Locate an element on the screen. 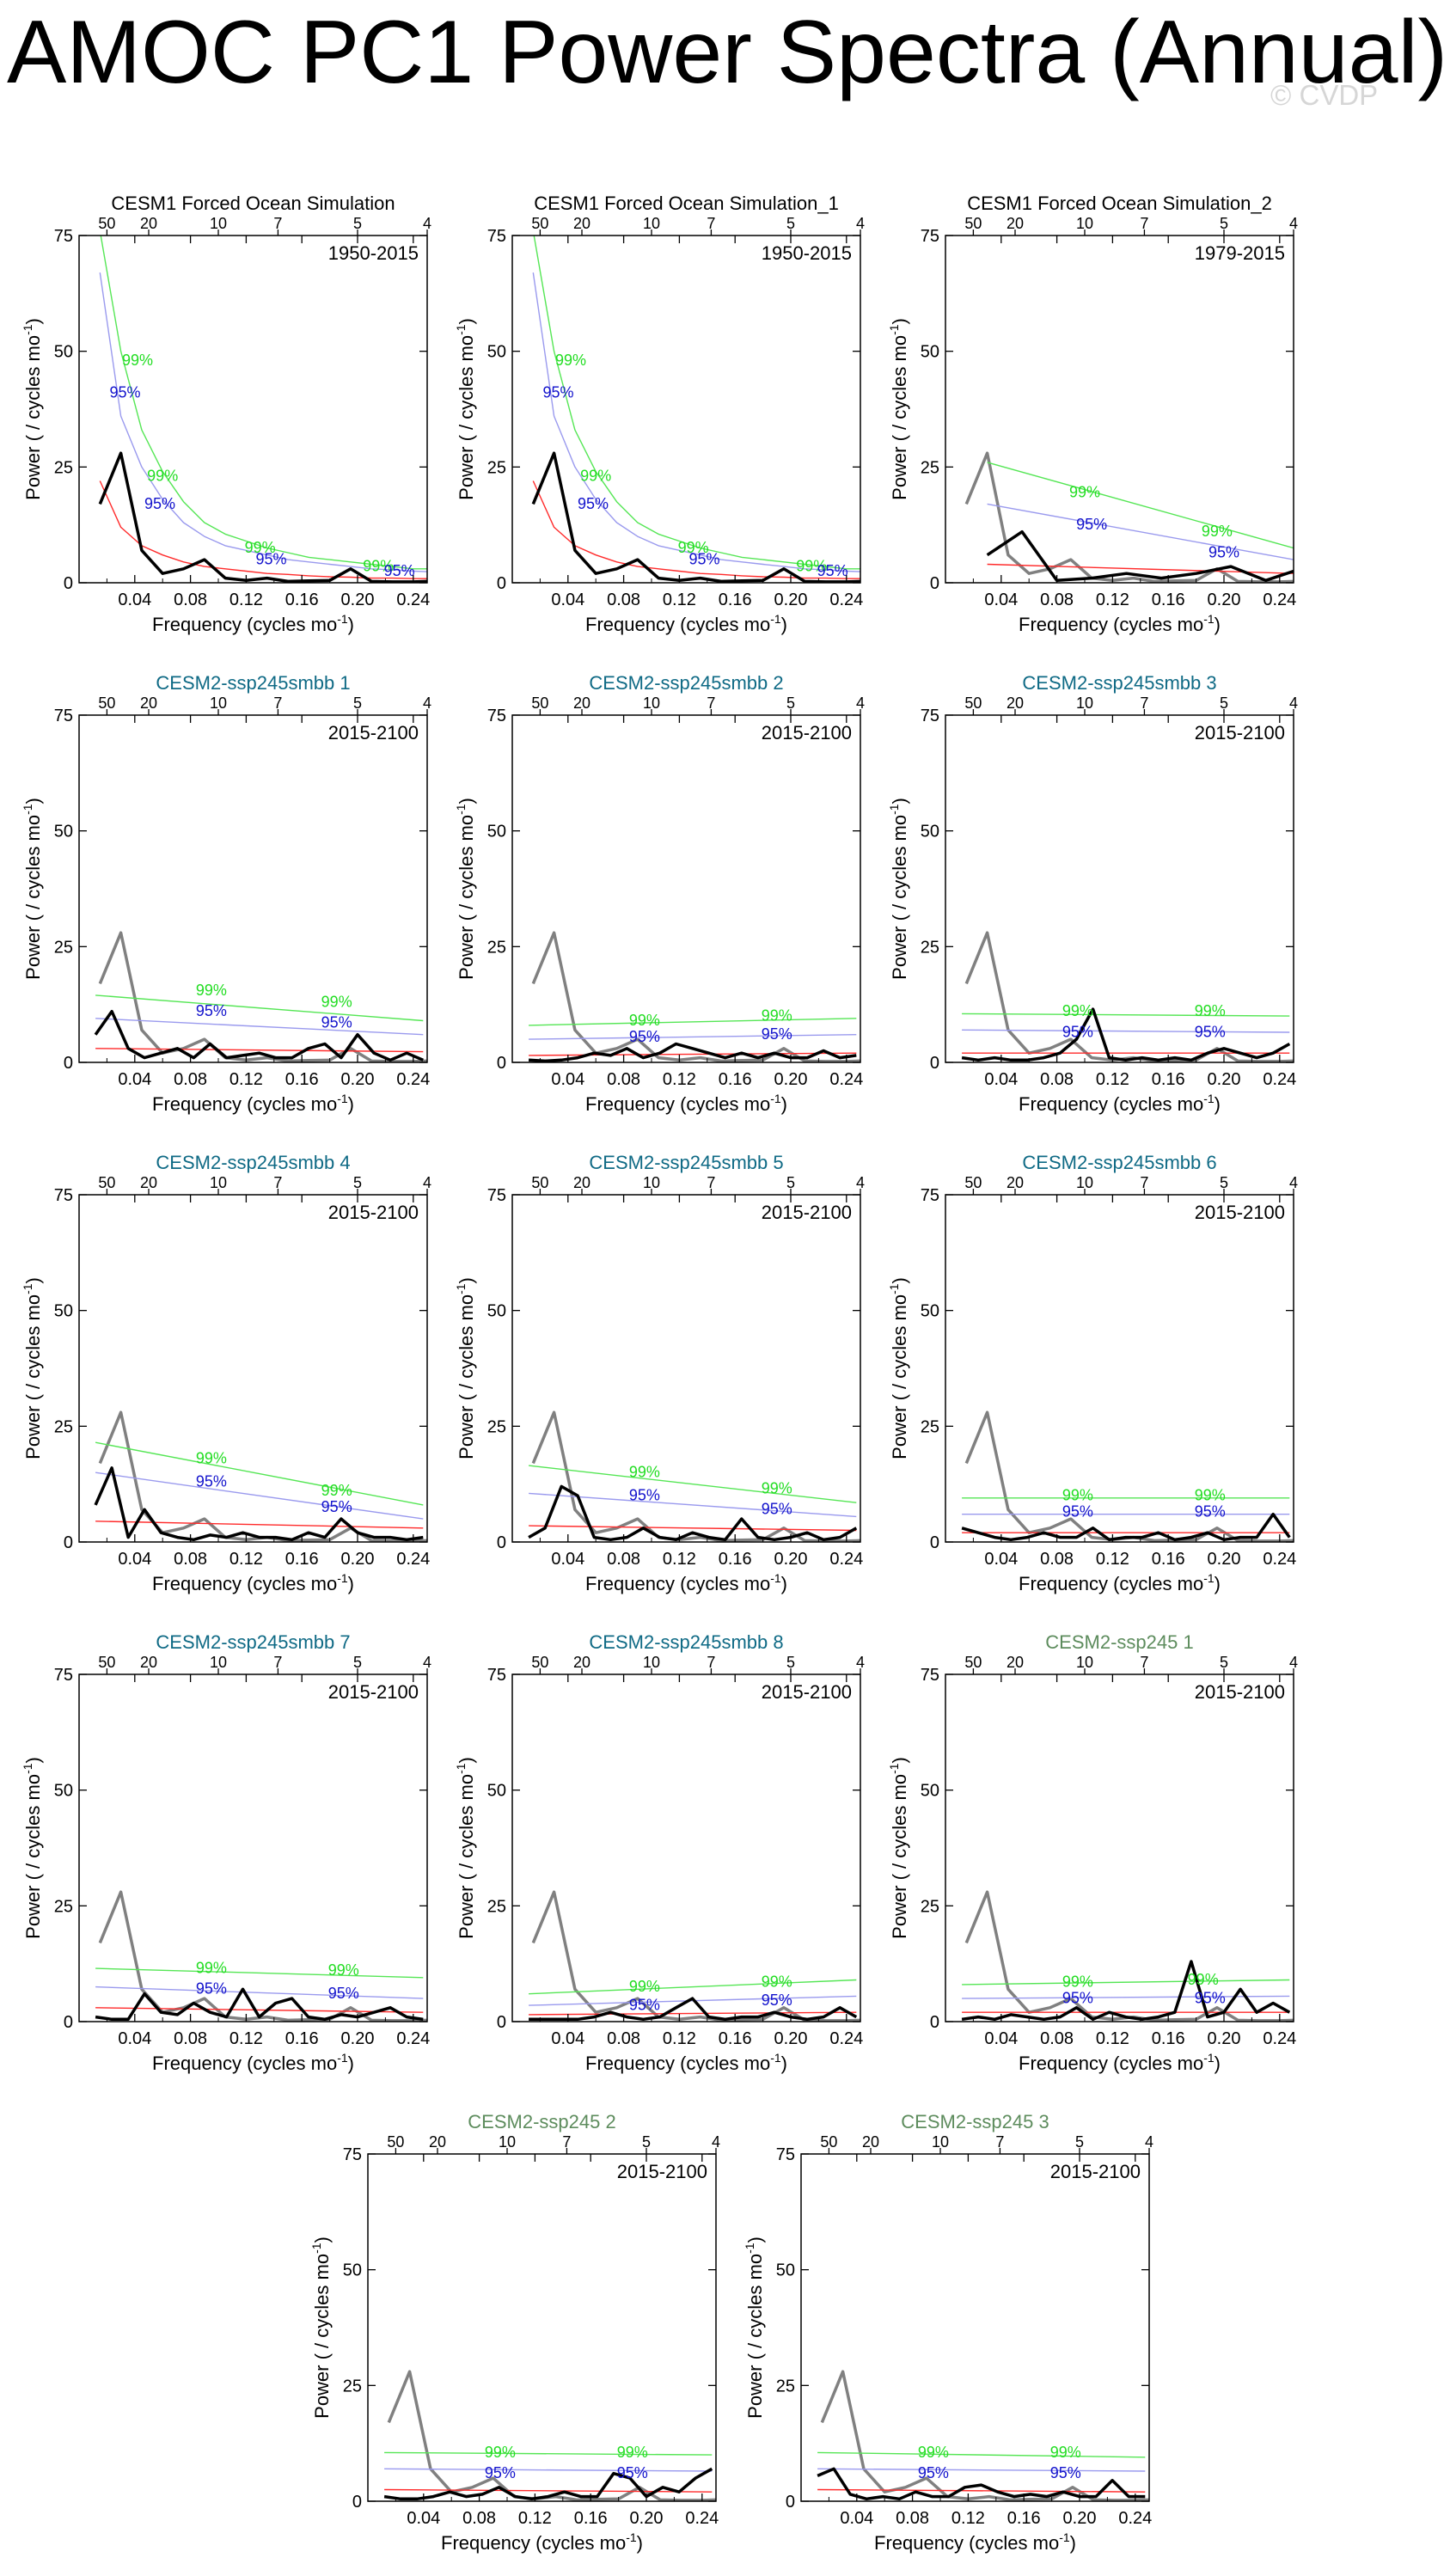 Image resolution: width=1444 pixels, height=2576 pixels. y-axis-label-end: ) is located at coordinates (899, 801).